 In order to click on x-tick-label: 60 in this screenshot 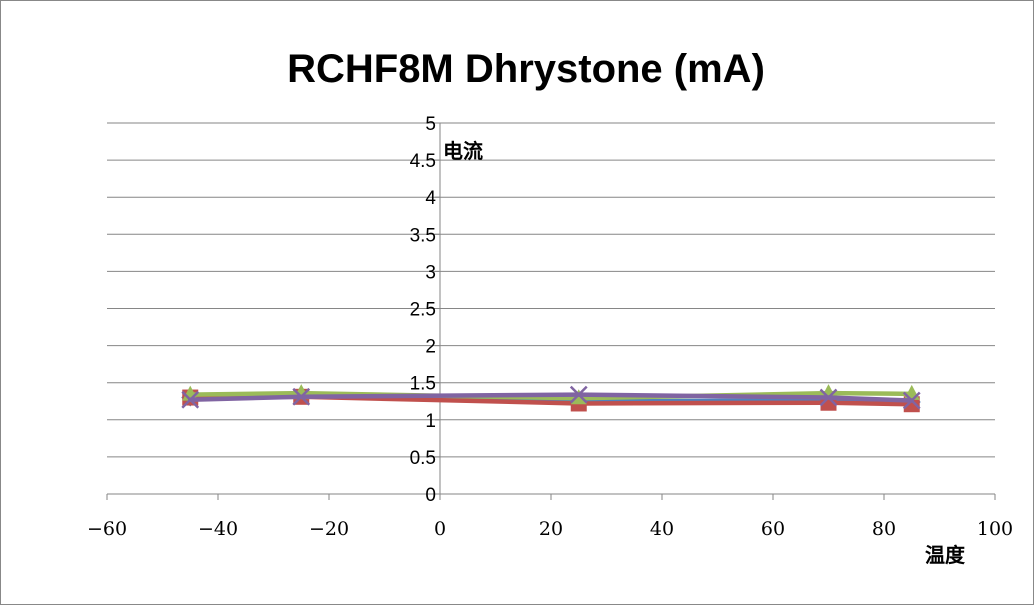, I will do `click(773, 529)`.